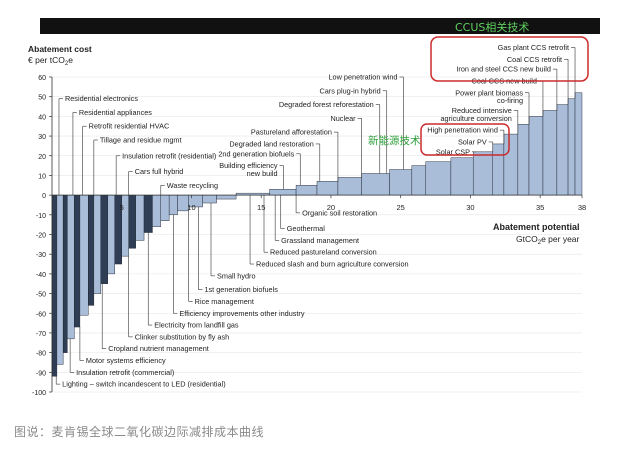 The height and width of the screenshot is (456, 640). I want to click on annotation-label: co-firing, so click(510, 100).